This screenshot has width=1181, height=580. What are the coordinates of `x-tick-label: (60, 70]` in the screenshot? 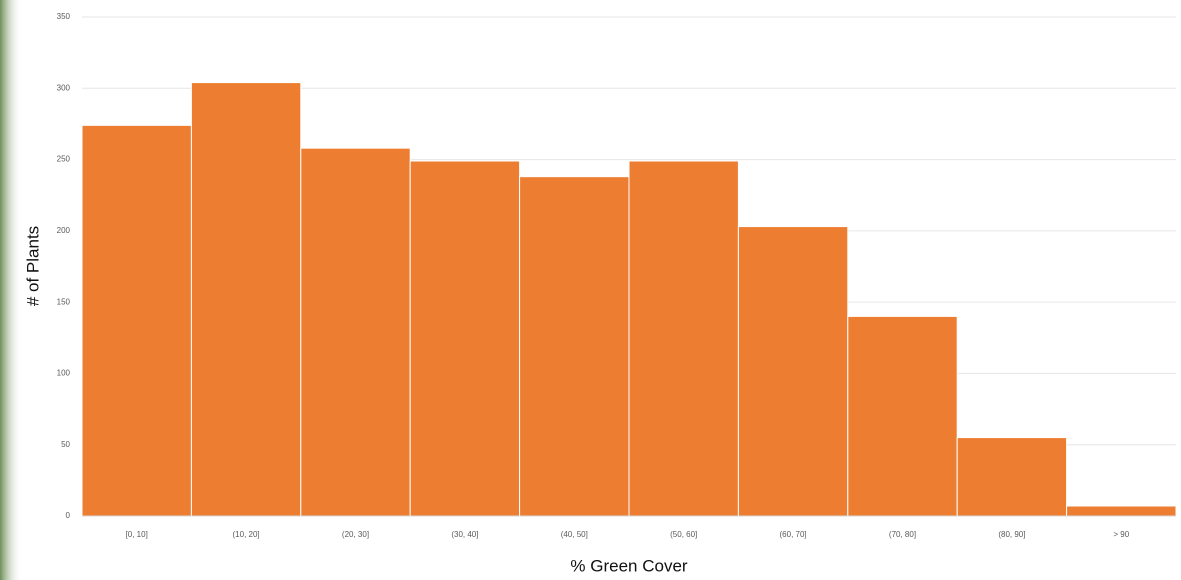 It's located at (793, 534).